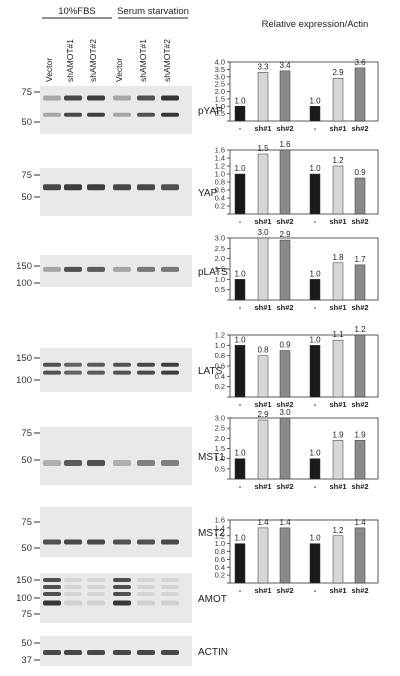 The width and height of the screenshot is (400, 676). Describe the element at coordinates (263, 232) in the screenshot. I see `bar-value-label: 3.0` at that location.